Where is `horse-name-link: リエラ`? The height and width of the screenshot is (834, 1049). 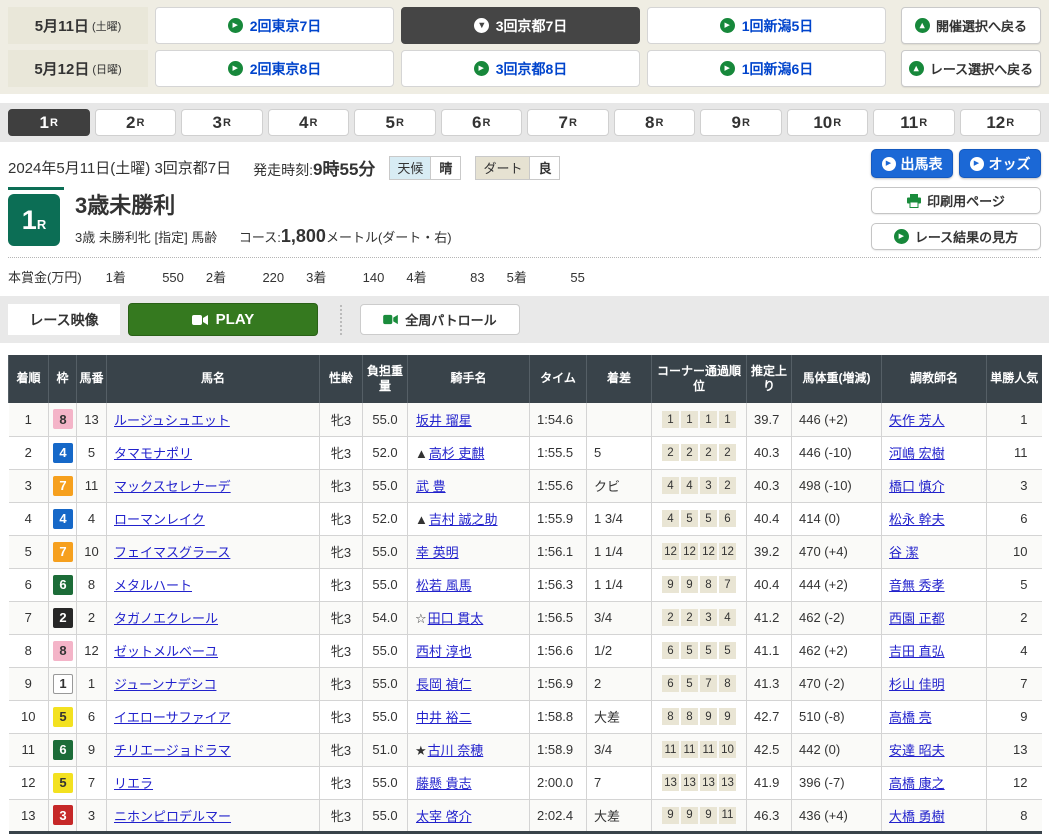 horse-name-link: リエラ is located at coordinates (134, 784).